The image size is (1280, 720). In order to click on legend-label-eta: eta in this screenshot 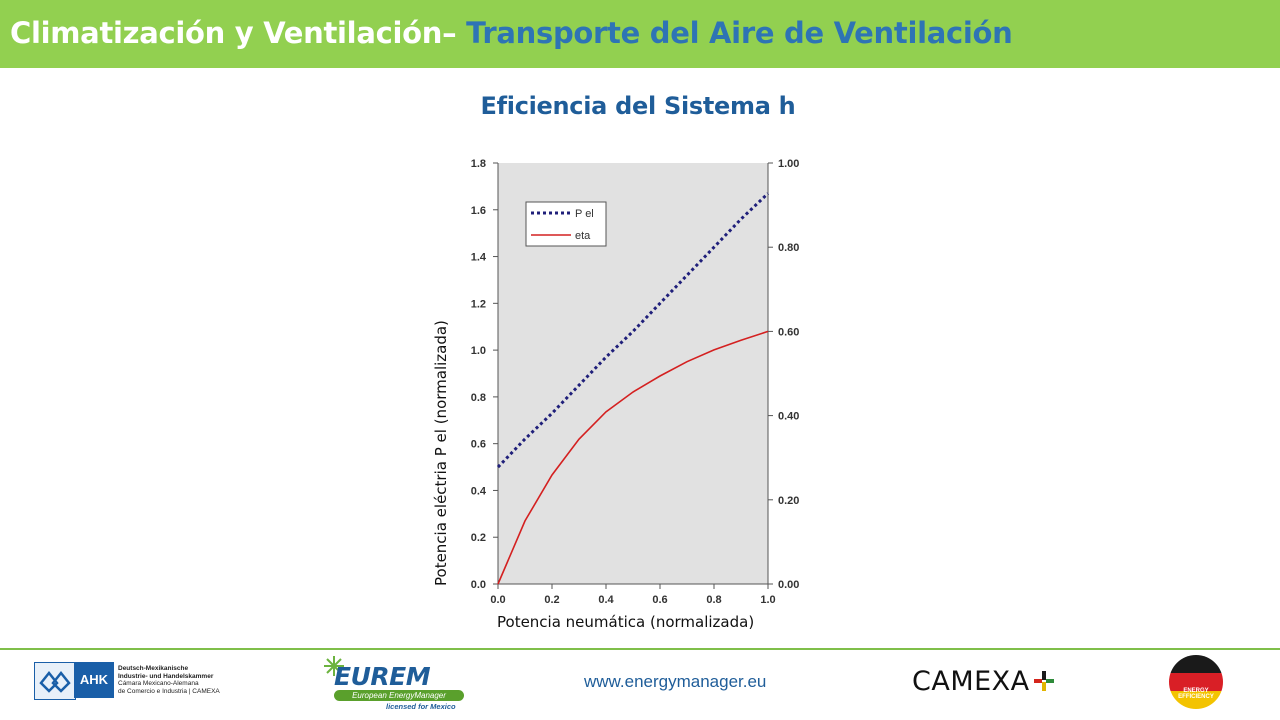, I will do `click(583, 236)`.